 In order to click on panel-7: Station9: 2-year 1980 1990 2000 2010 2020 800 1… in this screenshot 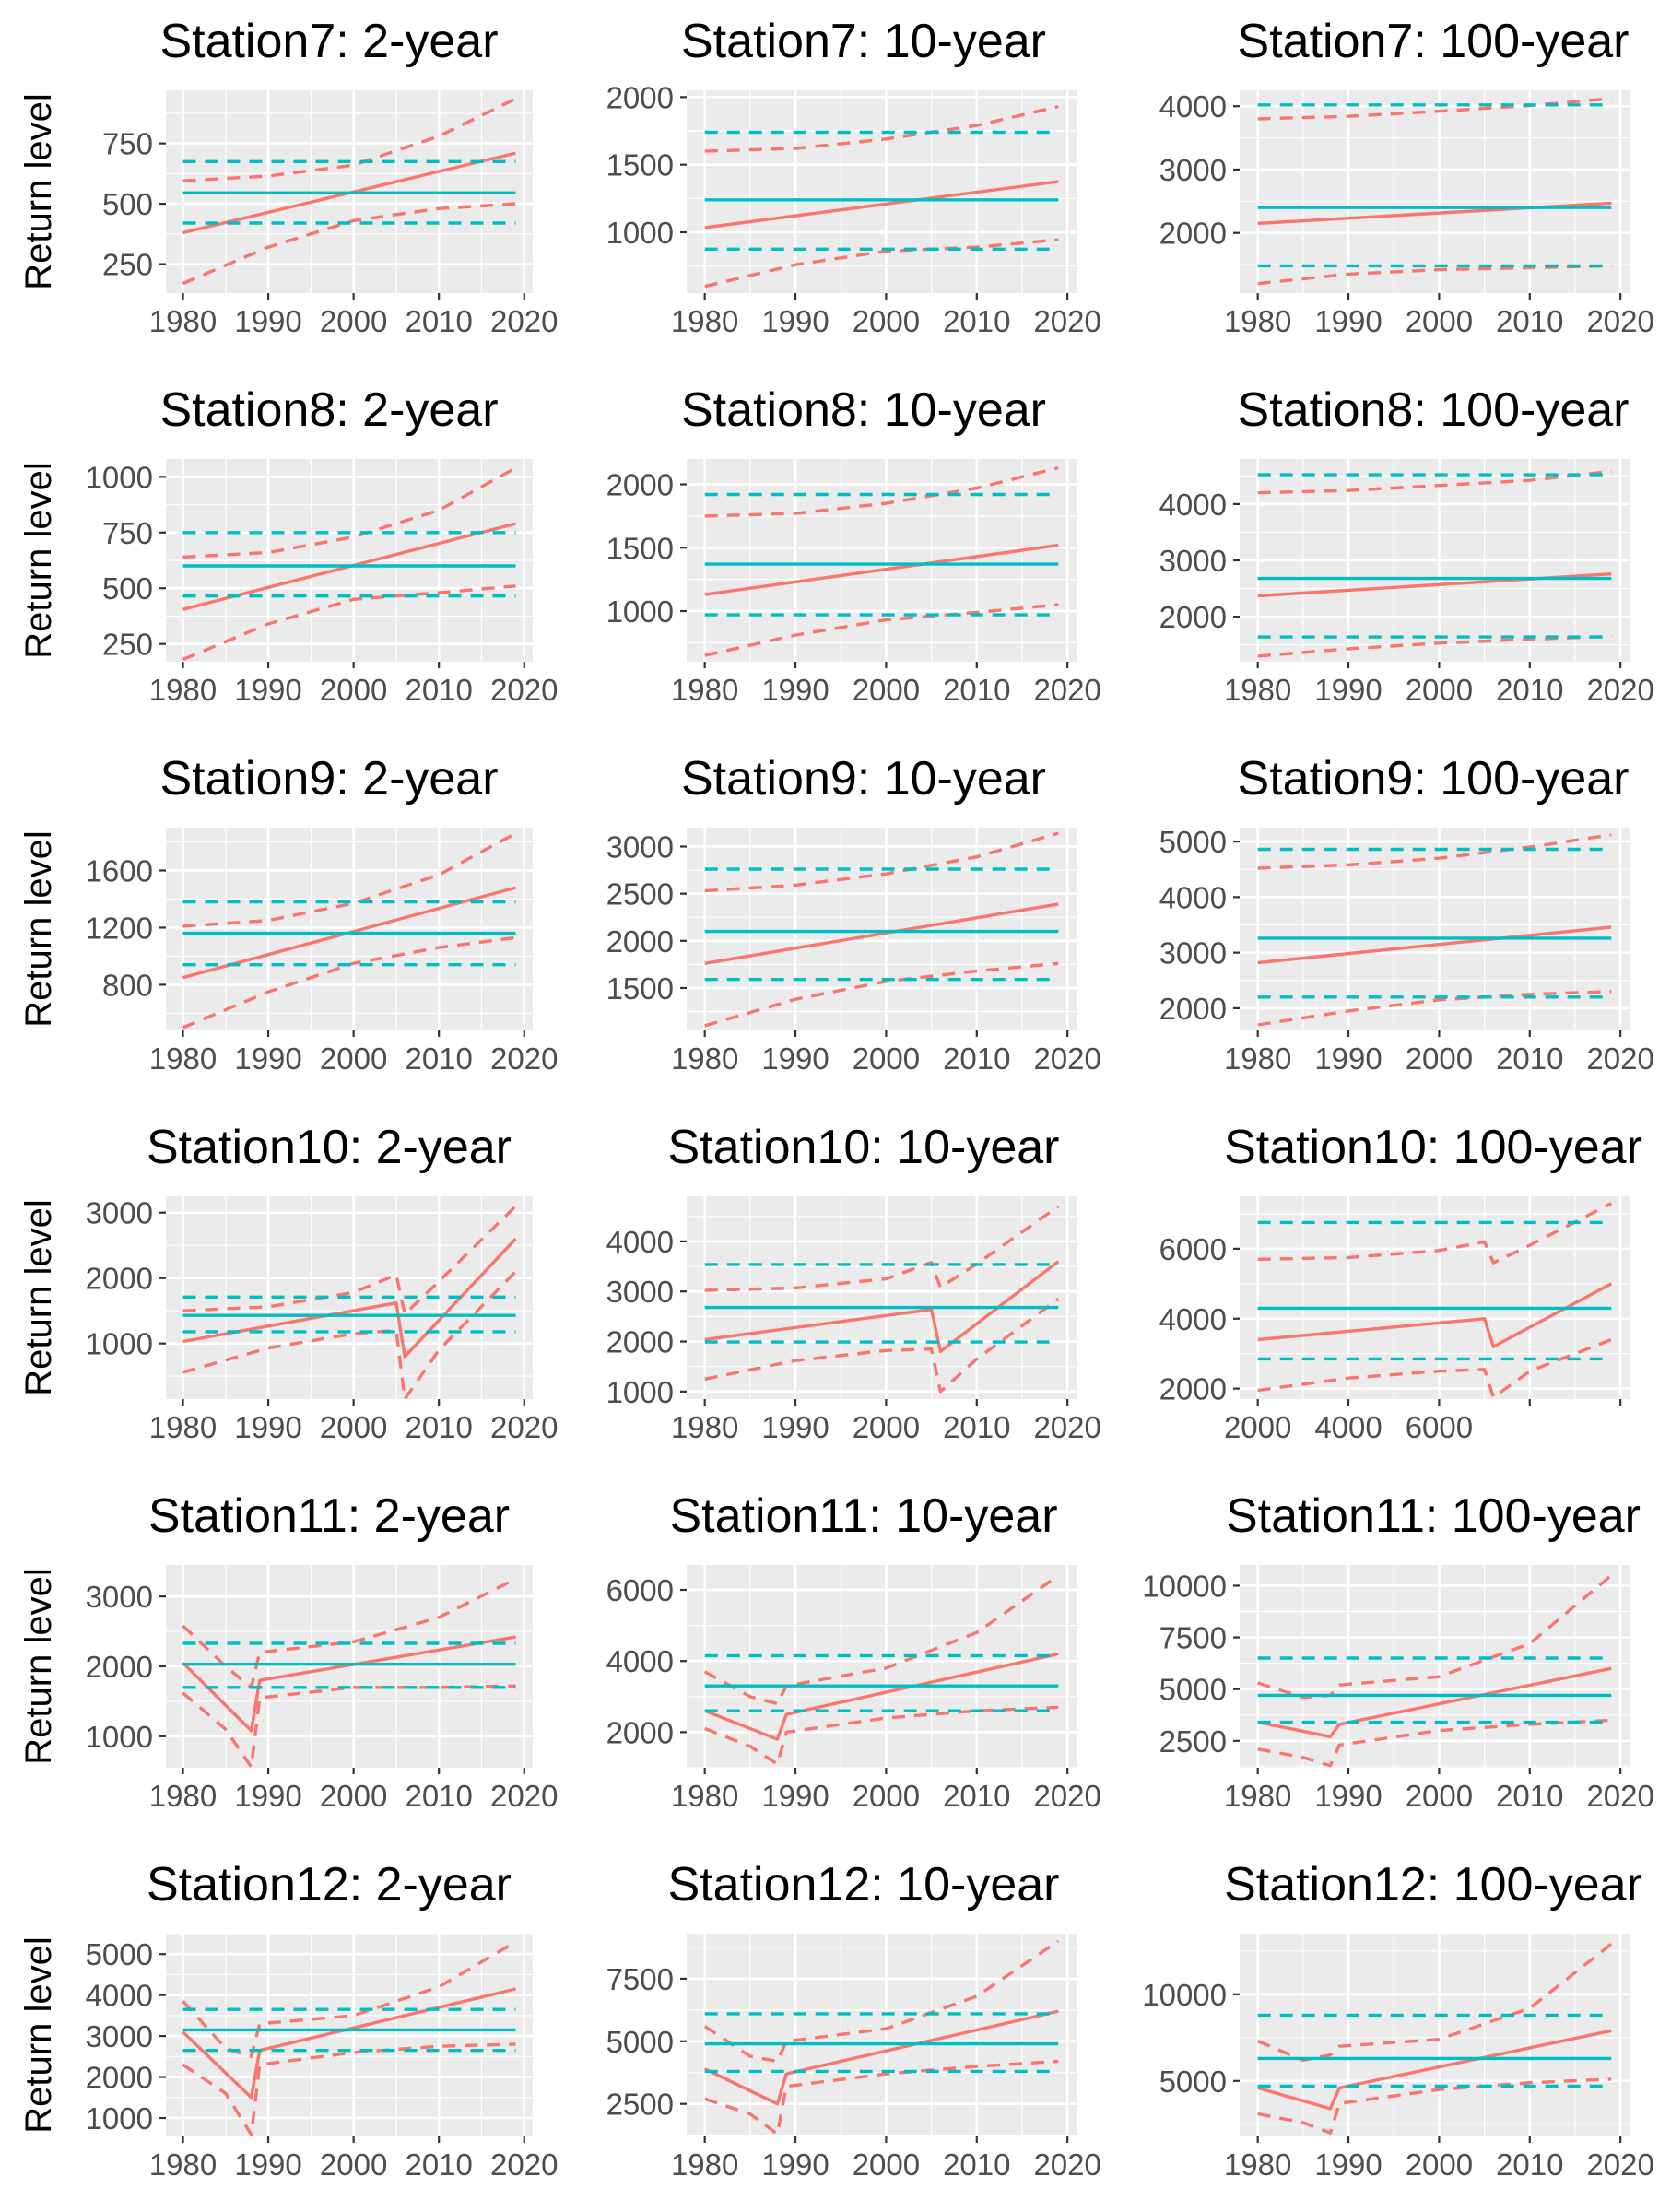, I will do `click(288, 914)`.